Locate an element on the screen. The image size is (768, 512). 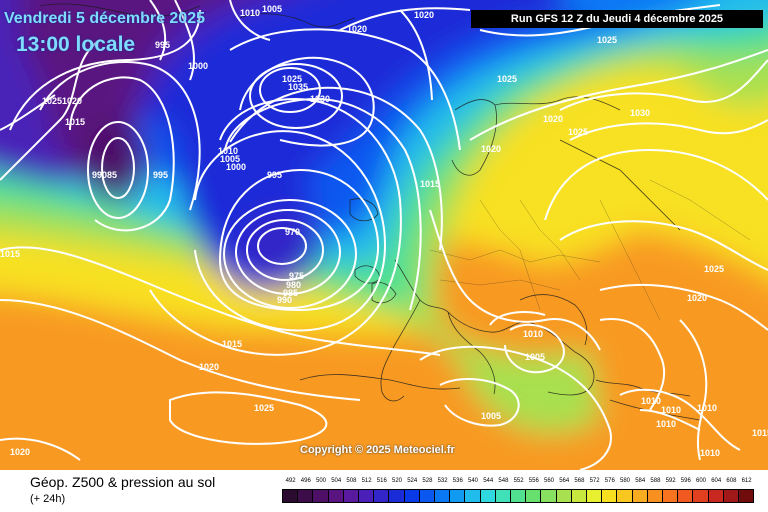
isobar-label: 970 is located at coordinates (292, 232).